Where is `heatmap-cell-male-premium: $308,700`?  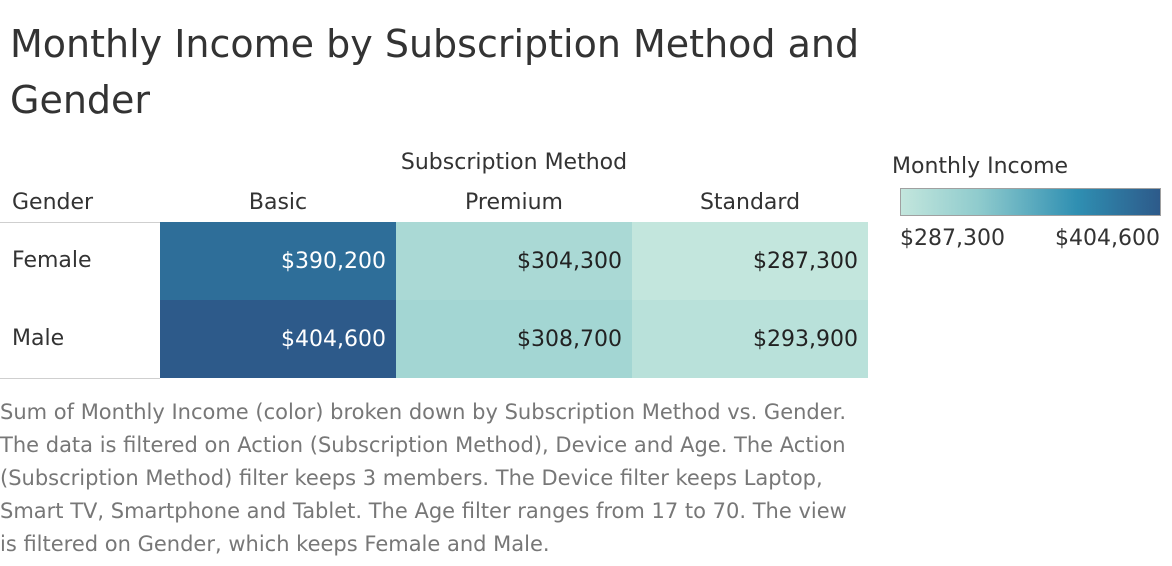
heatmap-cell-male-premium: $308,700 is located at coordinates (514, 339).